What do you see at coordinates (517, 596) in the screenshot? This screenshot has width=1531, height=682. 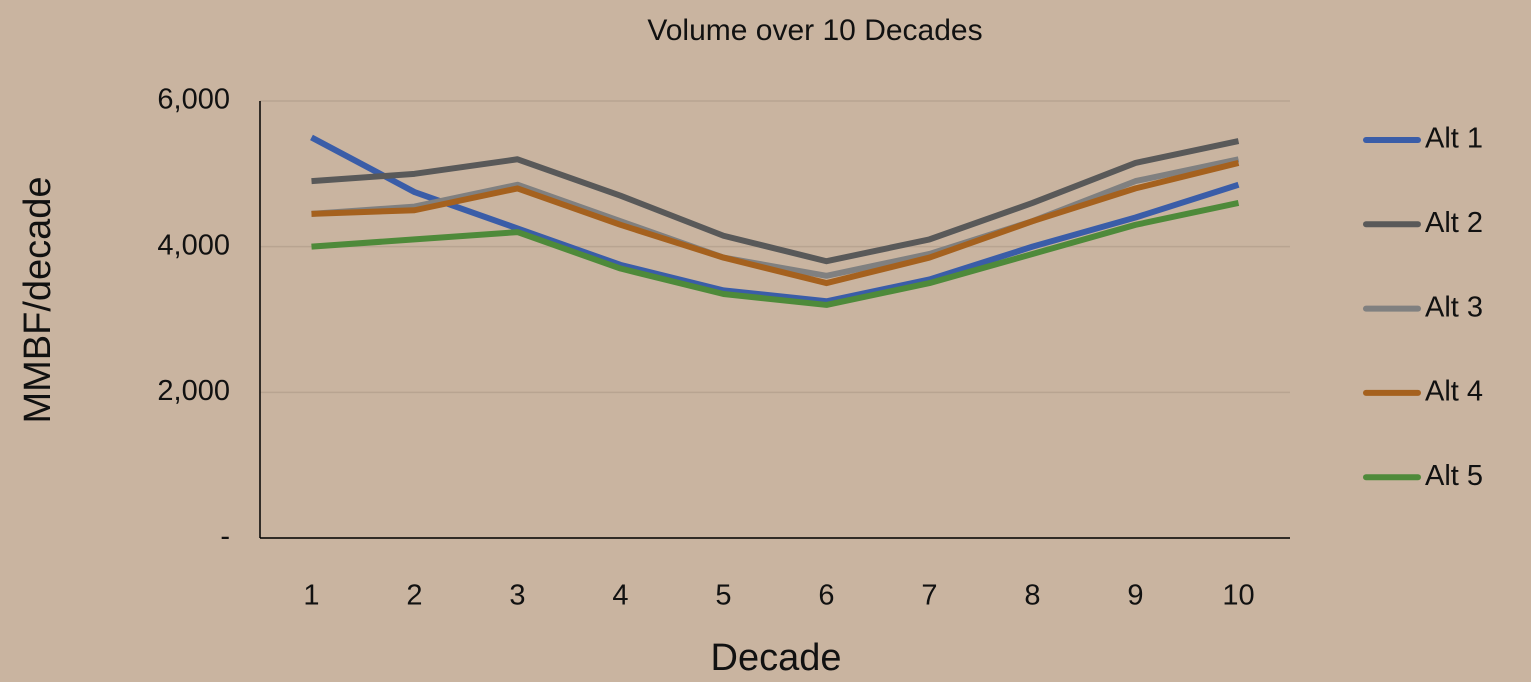 I see `x-tick-label: 3` at bounding box center [517, 596].